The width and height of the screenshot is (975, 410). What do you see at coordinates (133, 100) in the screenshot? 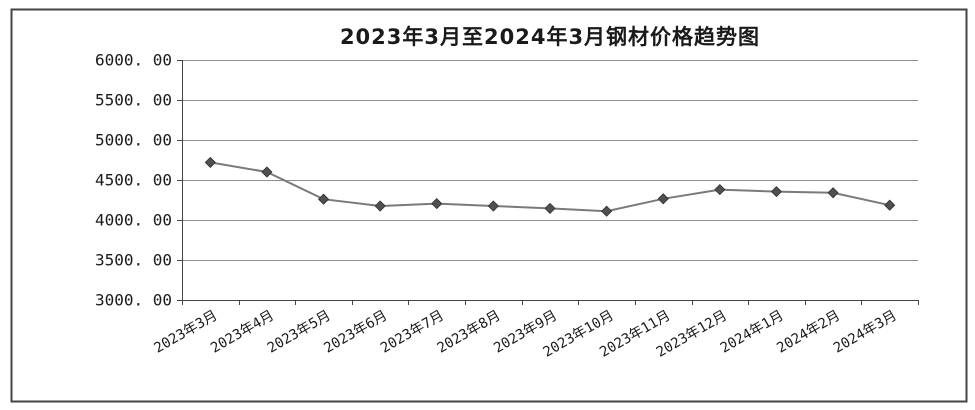
I see `y-tick-label: 5500. 00` at bounding box center [133, 100].